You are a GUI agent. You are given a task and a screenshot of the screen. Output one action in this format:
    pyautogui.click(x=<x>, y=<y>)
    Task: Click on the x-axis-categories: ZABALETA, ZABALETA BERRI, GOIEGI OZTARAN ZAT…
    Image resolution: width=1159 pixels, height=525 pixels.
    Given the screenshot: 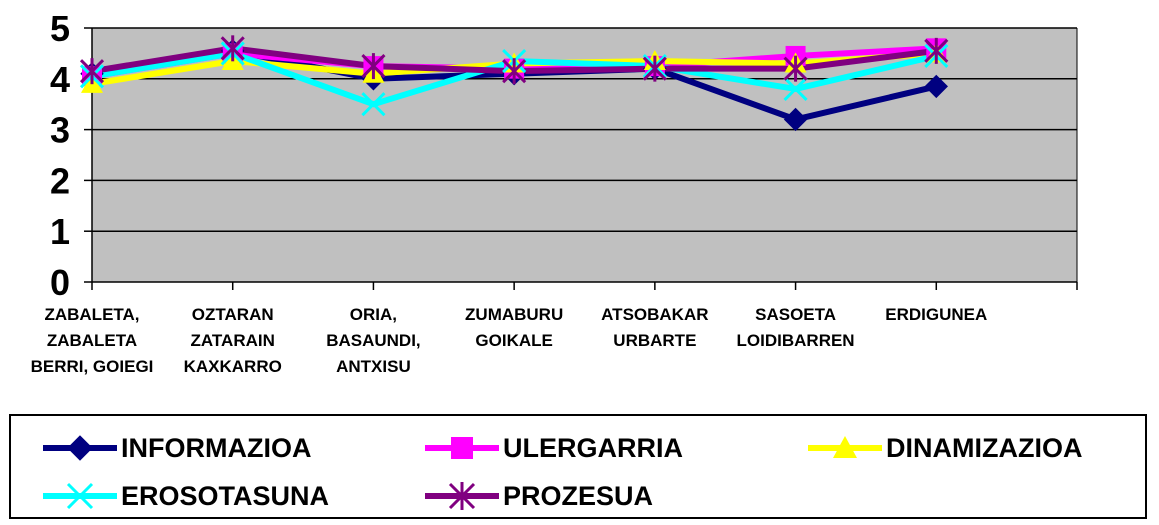 What is the action you would take?
    pyautogui.click(x=509, y=340)
    